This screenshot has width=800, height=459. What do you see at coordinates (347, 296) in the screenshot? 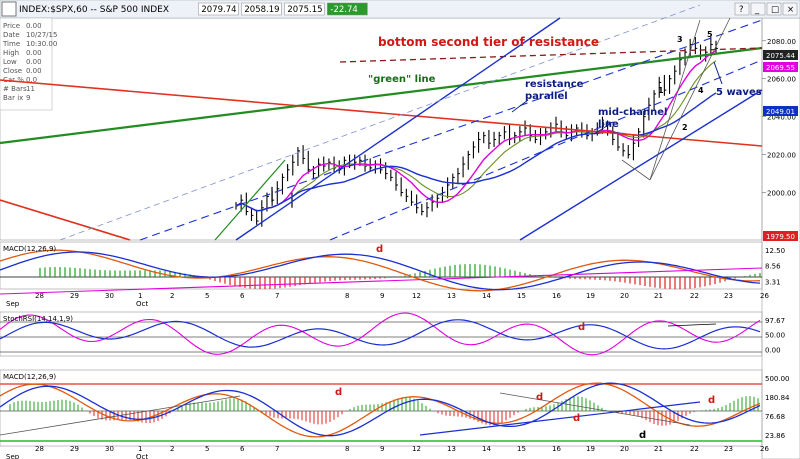
I see `x-axis-upper-date: 8` at bounding box center [347, 296].